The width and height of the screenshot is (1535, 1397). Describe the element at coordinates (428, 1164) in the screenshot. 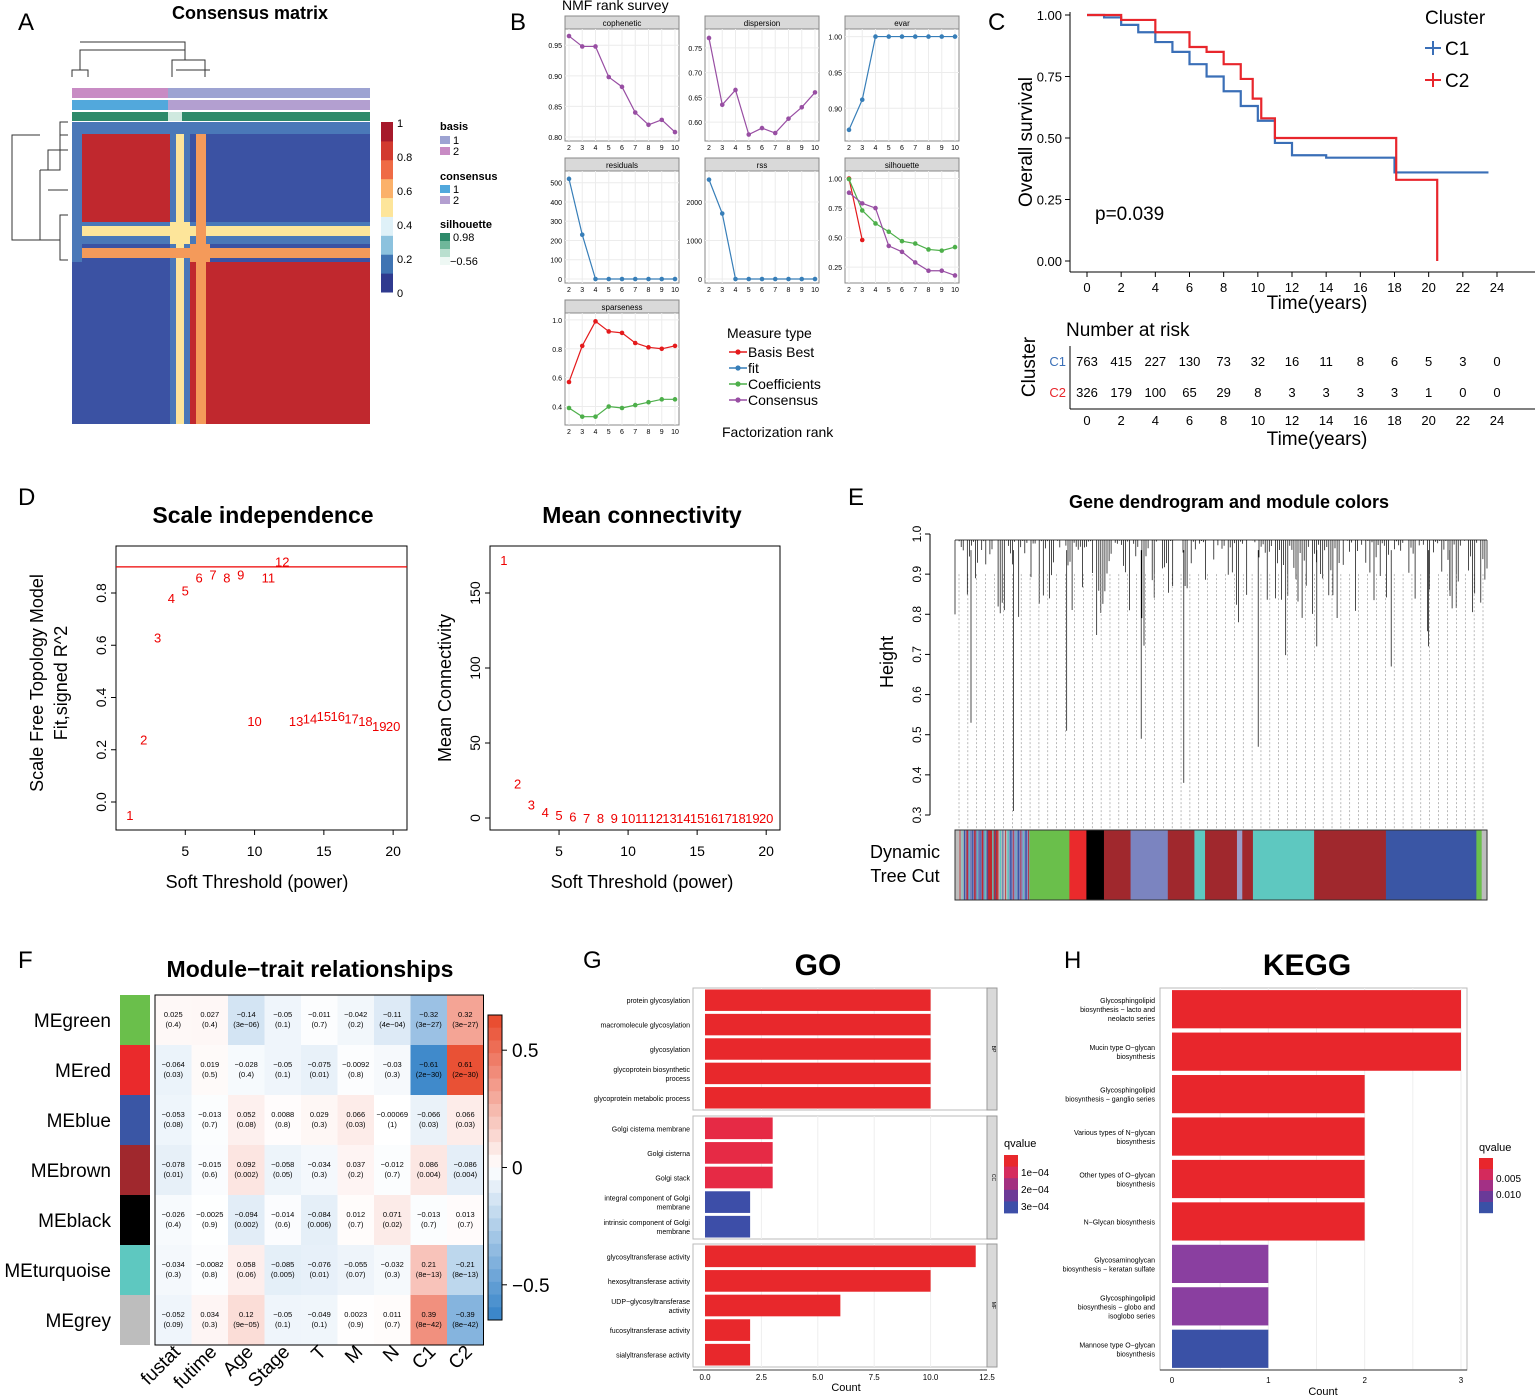

I see `cell-value: 0.086` at that location.